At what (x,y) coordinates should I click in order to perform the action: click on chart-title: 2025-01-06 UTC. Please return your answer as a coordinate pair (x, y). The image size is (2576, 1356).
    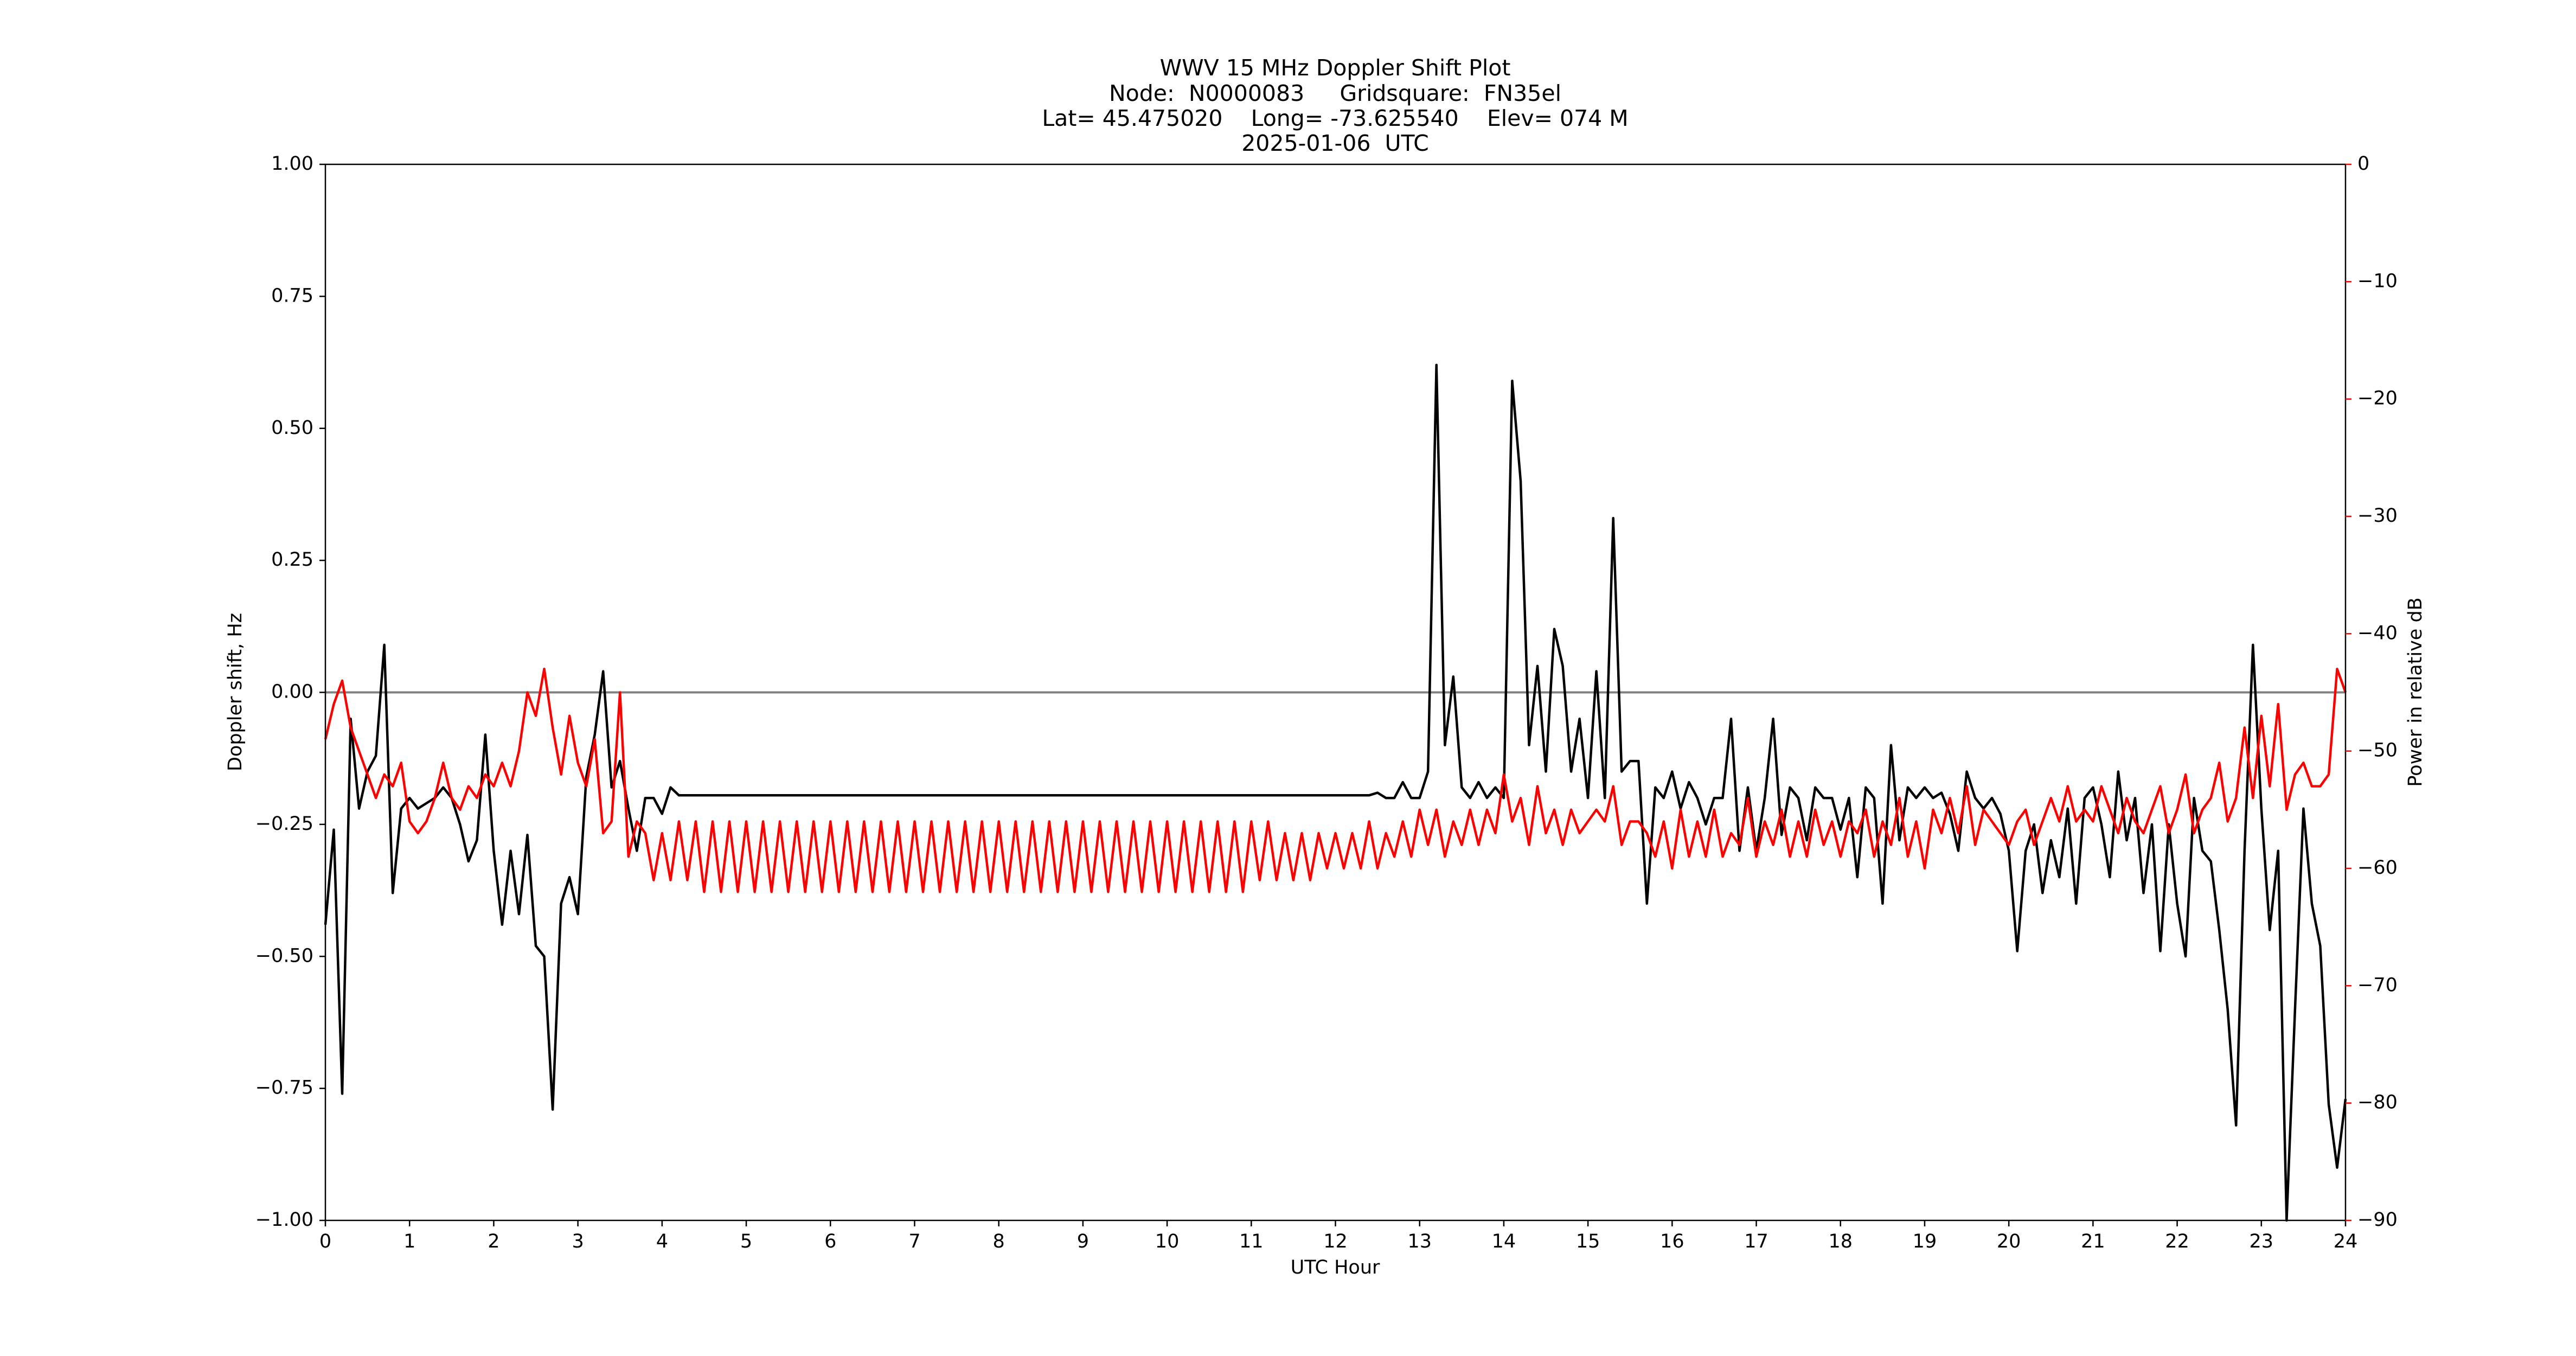
    Looking at the image, I should click on (1335, 143).